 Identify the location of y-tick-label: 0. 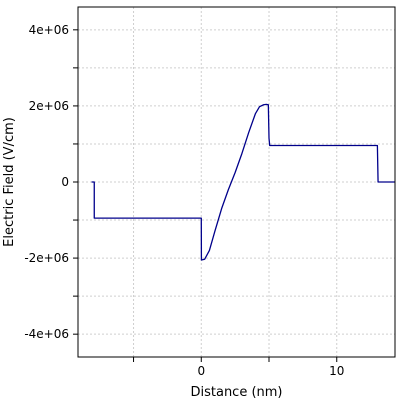
(65, 182).